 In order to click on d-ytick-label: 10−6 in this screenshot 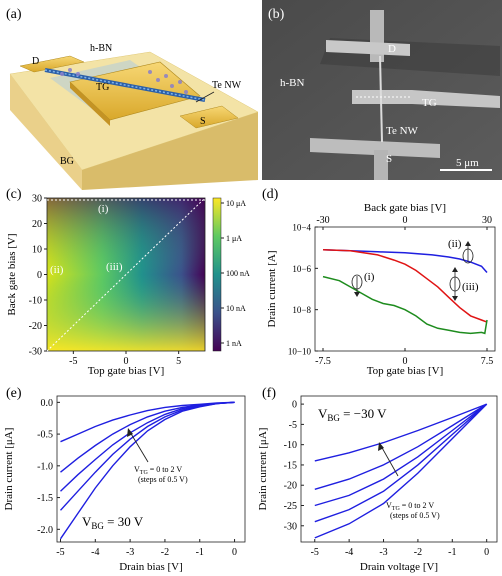, I will do `click(301, 269)`.